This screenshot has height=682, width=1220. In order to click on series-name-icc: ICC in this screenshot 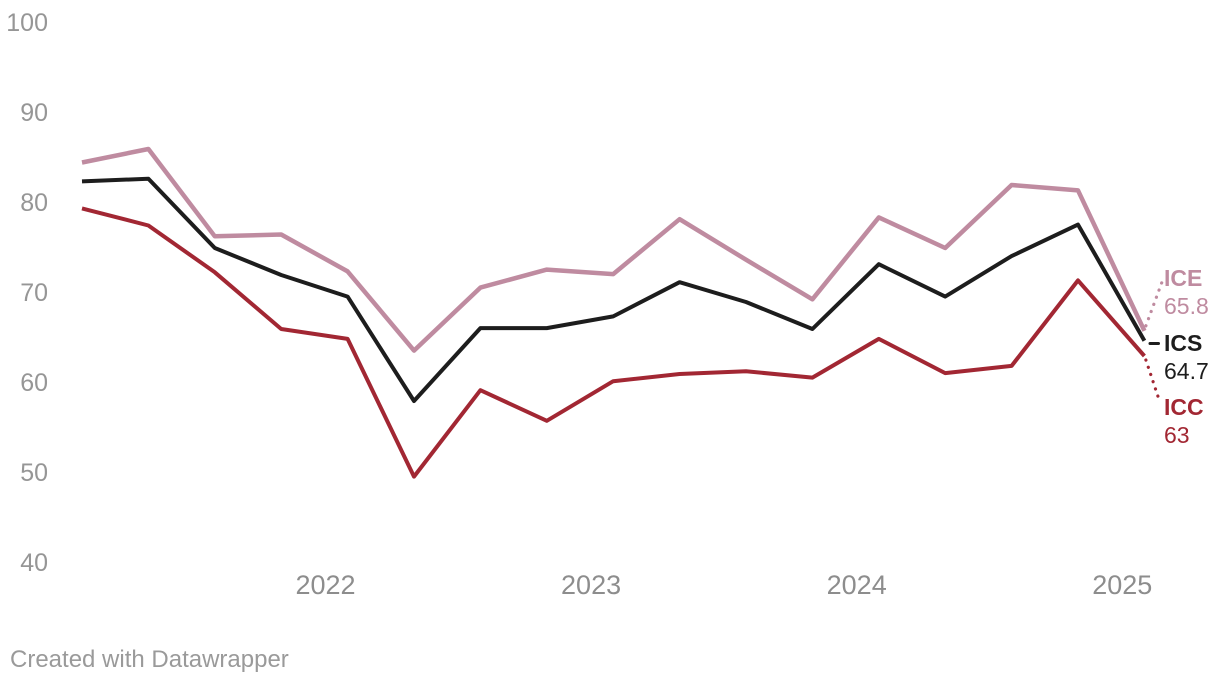, I will do `click(1184, 407)`.